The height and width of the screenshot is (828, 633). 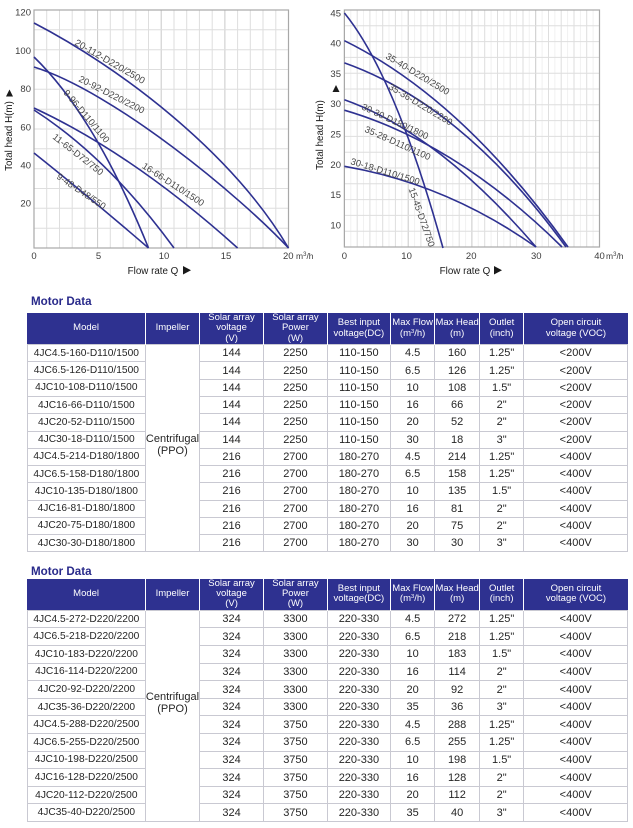 What do you see at coordinates (335, 74) in the screenshot?
I see `svg-text: 35` at bounding box center [335, 74].